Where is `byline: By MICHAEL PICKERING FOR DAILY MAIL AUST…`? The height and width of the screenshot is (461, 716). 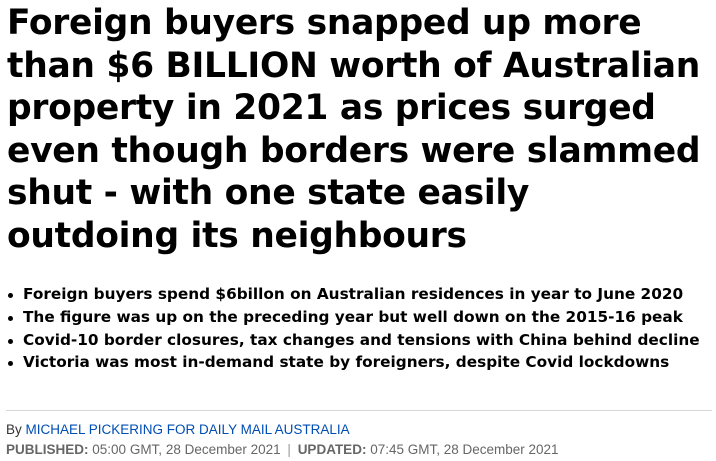 byline: By MICHAEL PICKERING FOR DAILY MAIL AUST… is located at coordinates (178, 430).